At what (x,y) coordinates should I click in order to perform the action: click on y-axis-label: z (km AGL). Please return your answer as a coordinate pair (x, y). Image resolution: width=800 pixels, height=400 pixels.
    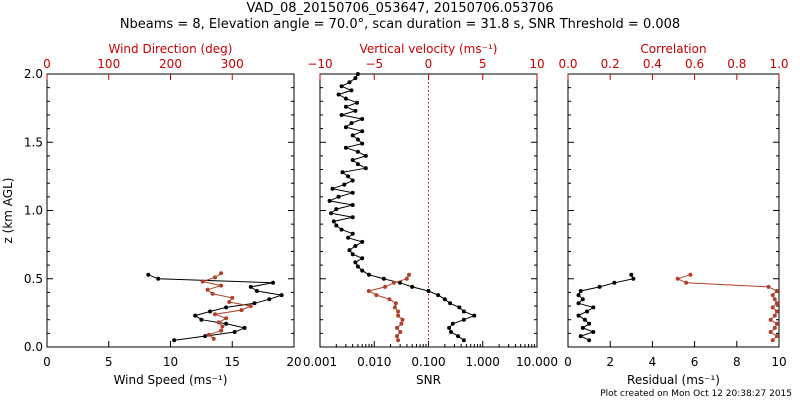
    Looking at the image, I should click on (8, 211).